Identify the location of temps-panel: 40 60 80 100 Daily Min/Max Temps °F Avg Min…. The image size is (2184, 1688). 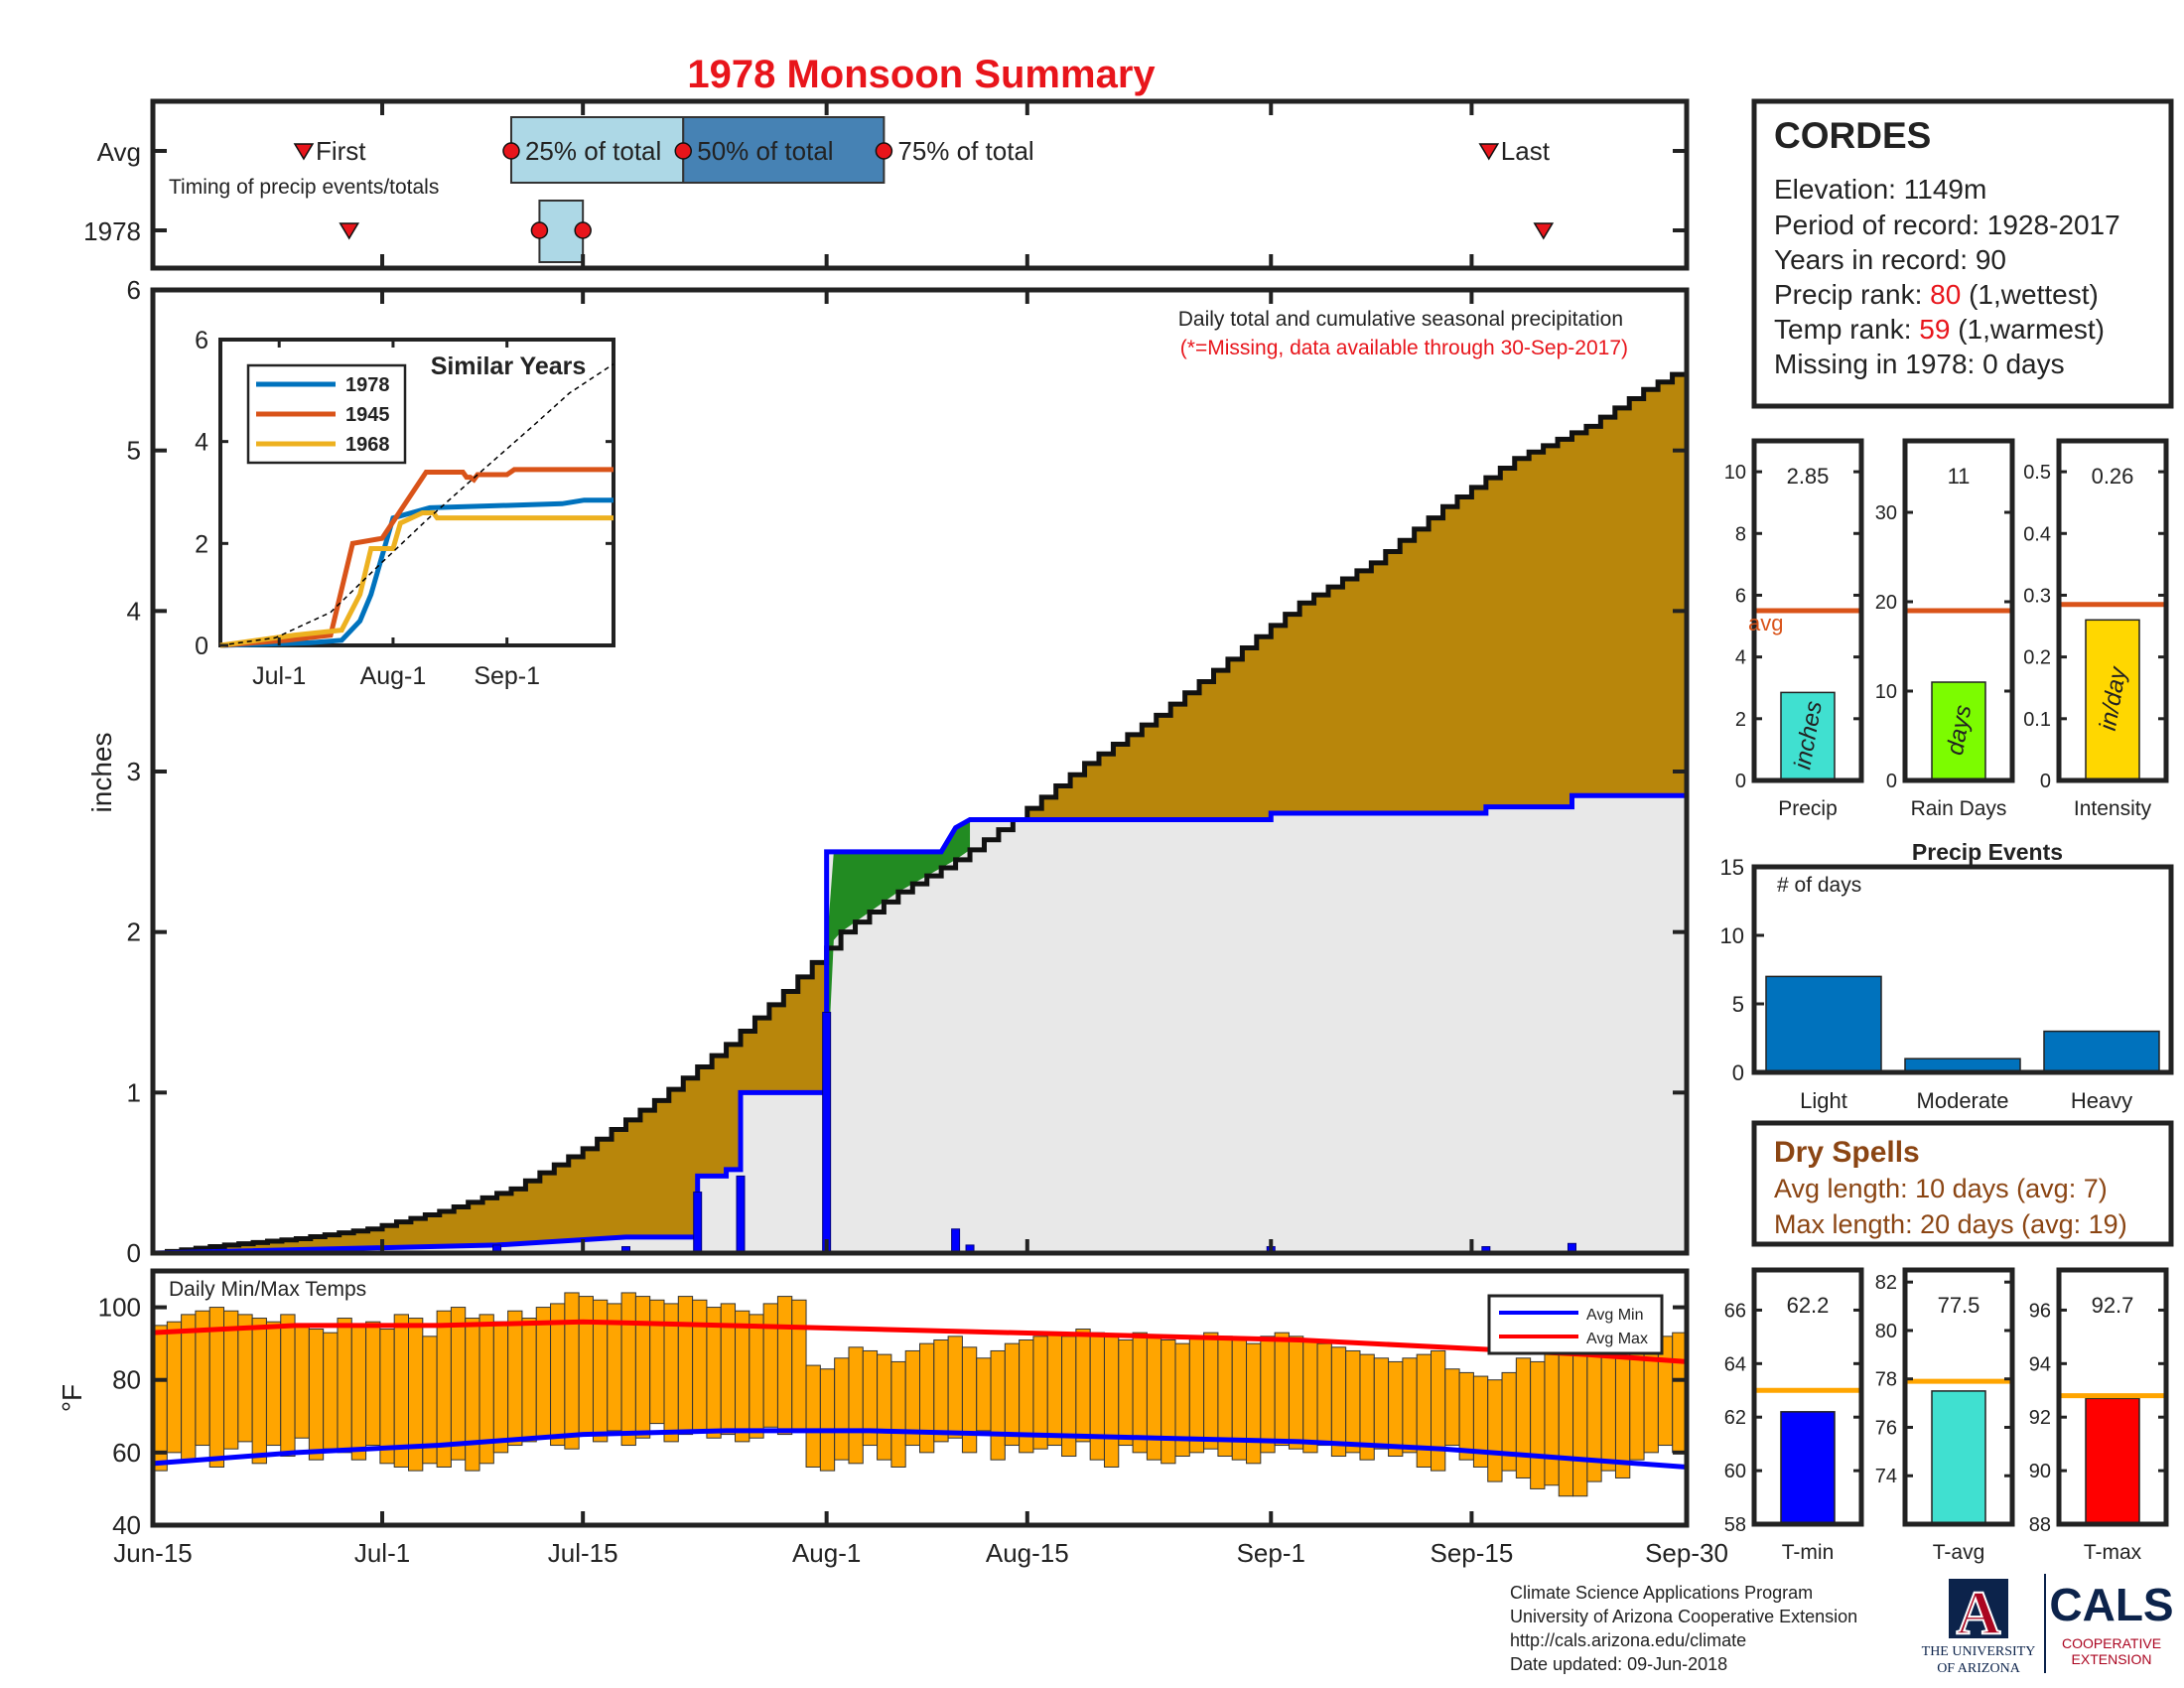
(873, 1404).